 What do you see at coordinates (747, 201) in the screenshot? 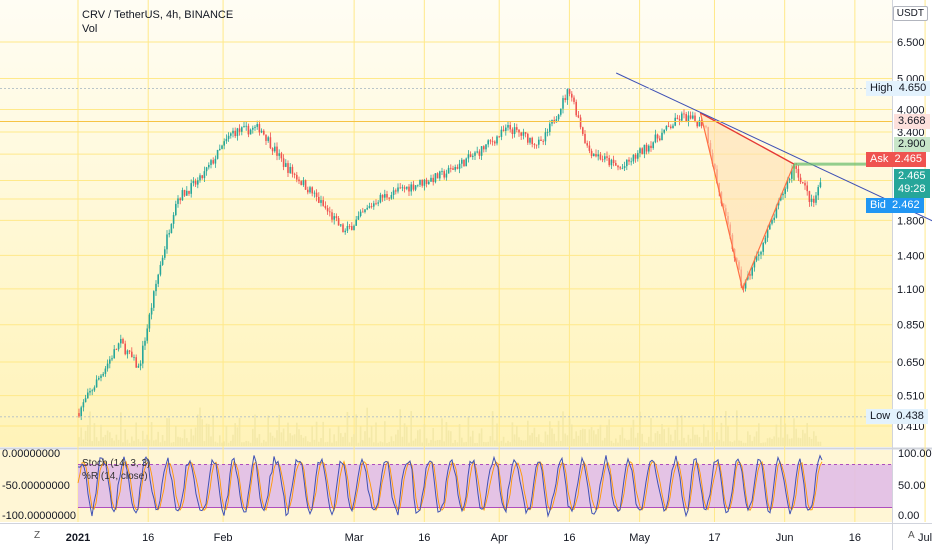
I see `pattern-outline` at bounding box center [747, 201].